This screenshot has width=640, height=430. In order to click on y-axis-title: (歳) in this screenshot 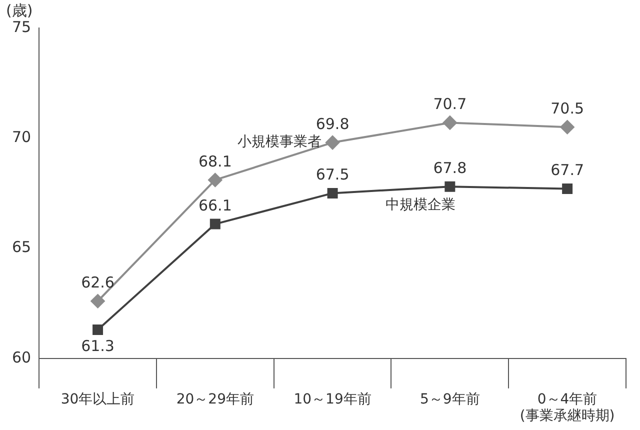, I will do `click(19, 10)`.